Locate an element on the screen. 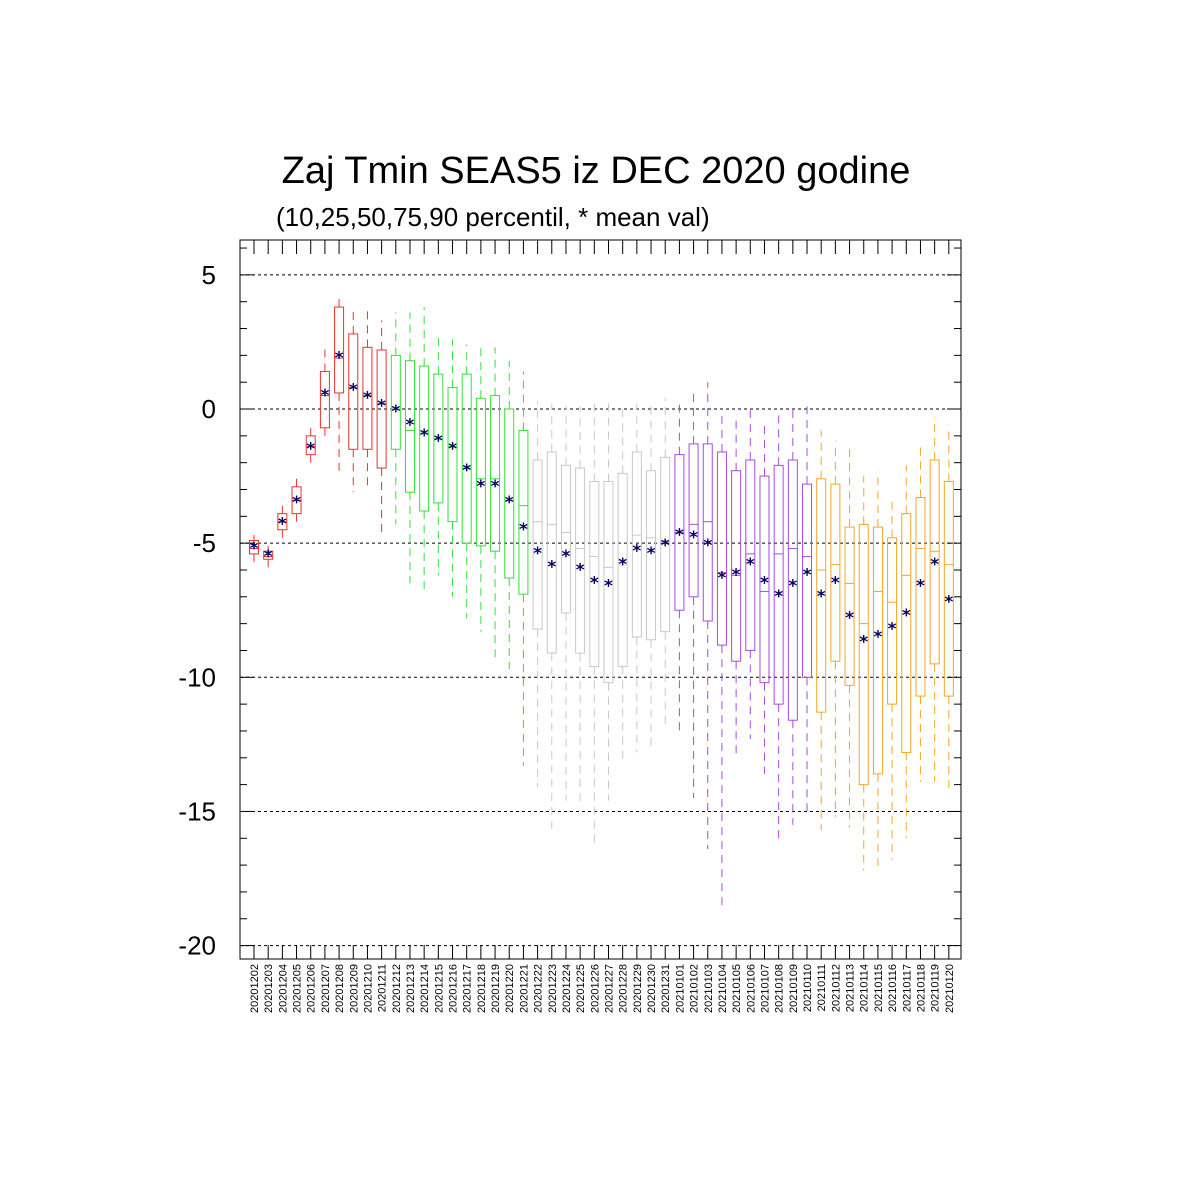 This screenshot has width=1200, height=1200. x-tick-label: 20201230 is located at coordinates (652, 988).